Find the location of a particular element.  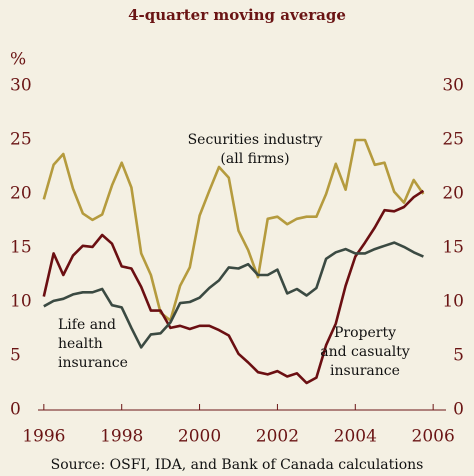

annotation: Property is located at coordinates (365, 333).